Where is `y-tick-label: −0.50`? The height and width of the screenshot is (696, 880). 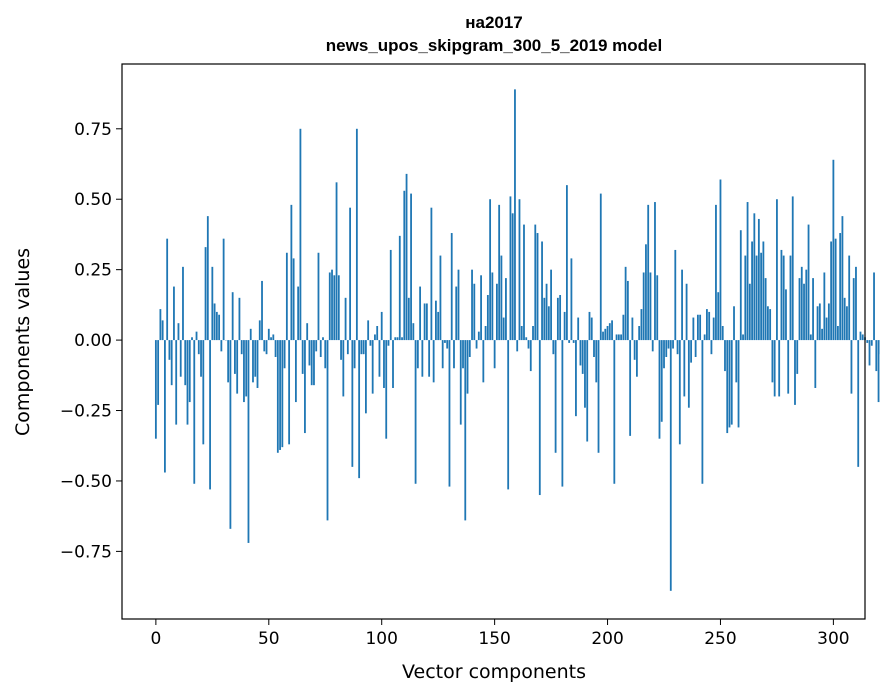
y-tick-label: −0.50 is located at coordinates (86, 482).